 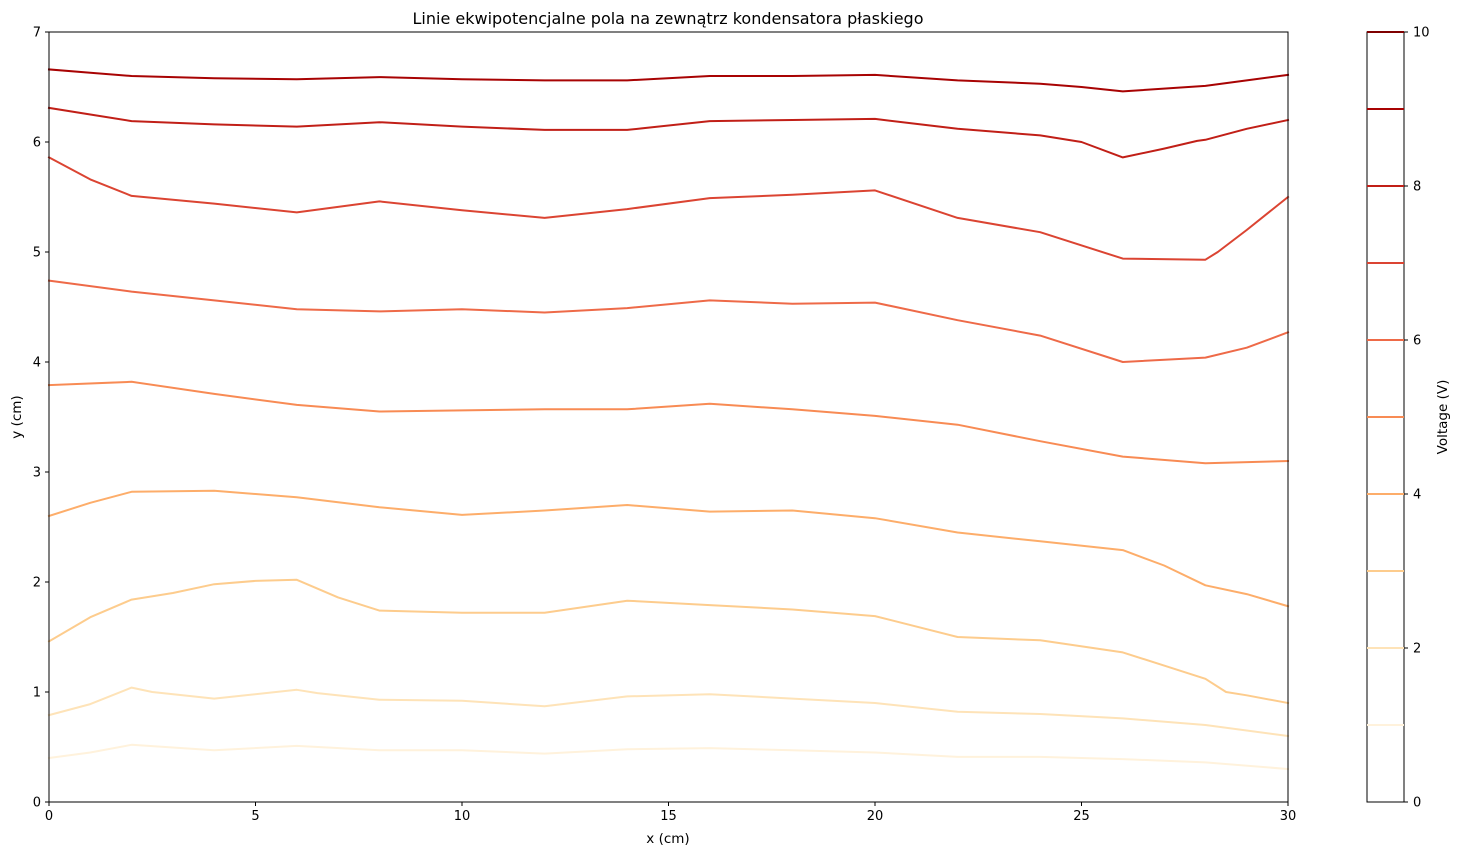 What do you see at coordinates (1417, 495) in the screenshot?
I see `colorbar-tick-label-4: 4` at bounding box center [1417, 495].